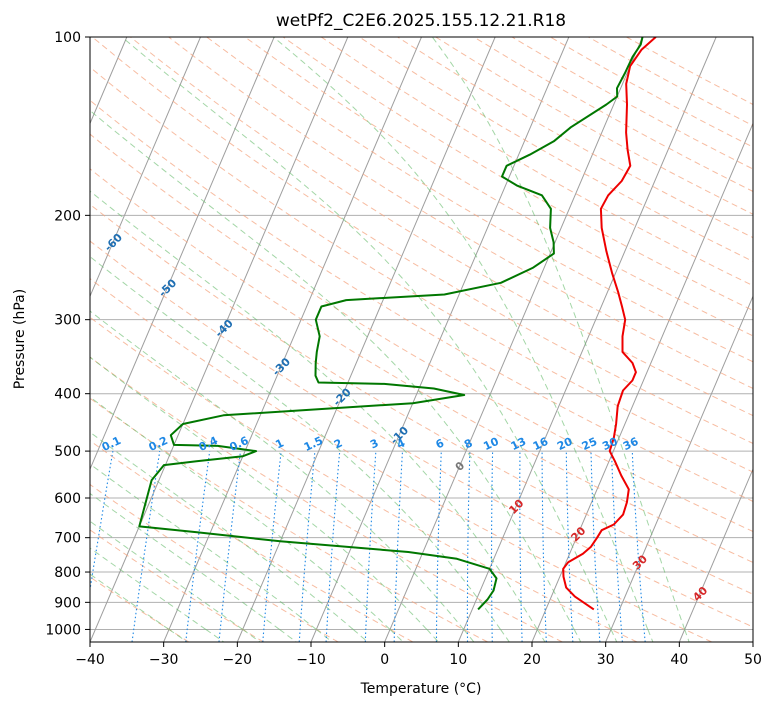 The width and height of the screenshot is (775, 713). Describe the element at coordinates (311, 660) in the screenshot. I see `x-tick-label: −10` at that location.